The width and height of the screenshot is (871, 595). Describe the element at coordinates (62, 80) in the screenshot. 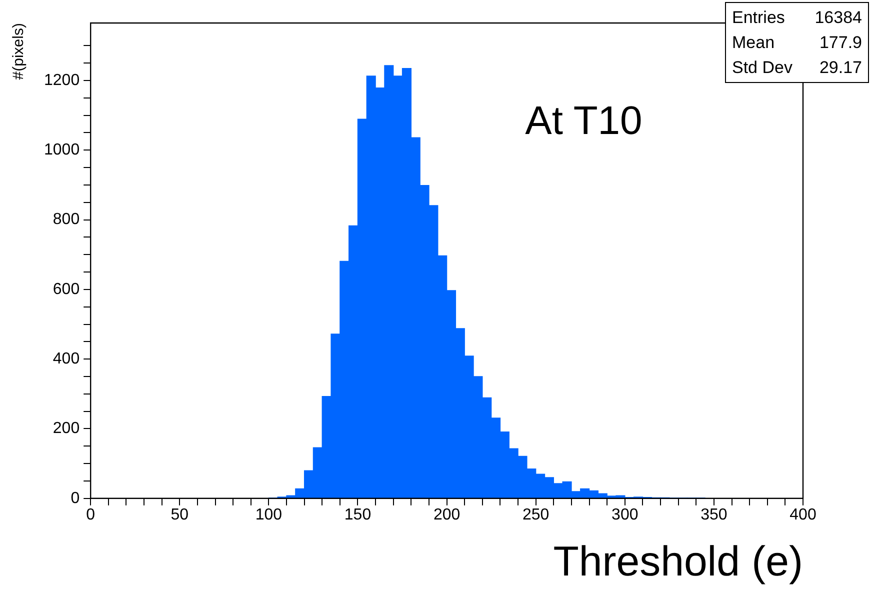

I see `y-tick-label: 1200` at that location.